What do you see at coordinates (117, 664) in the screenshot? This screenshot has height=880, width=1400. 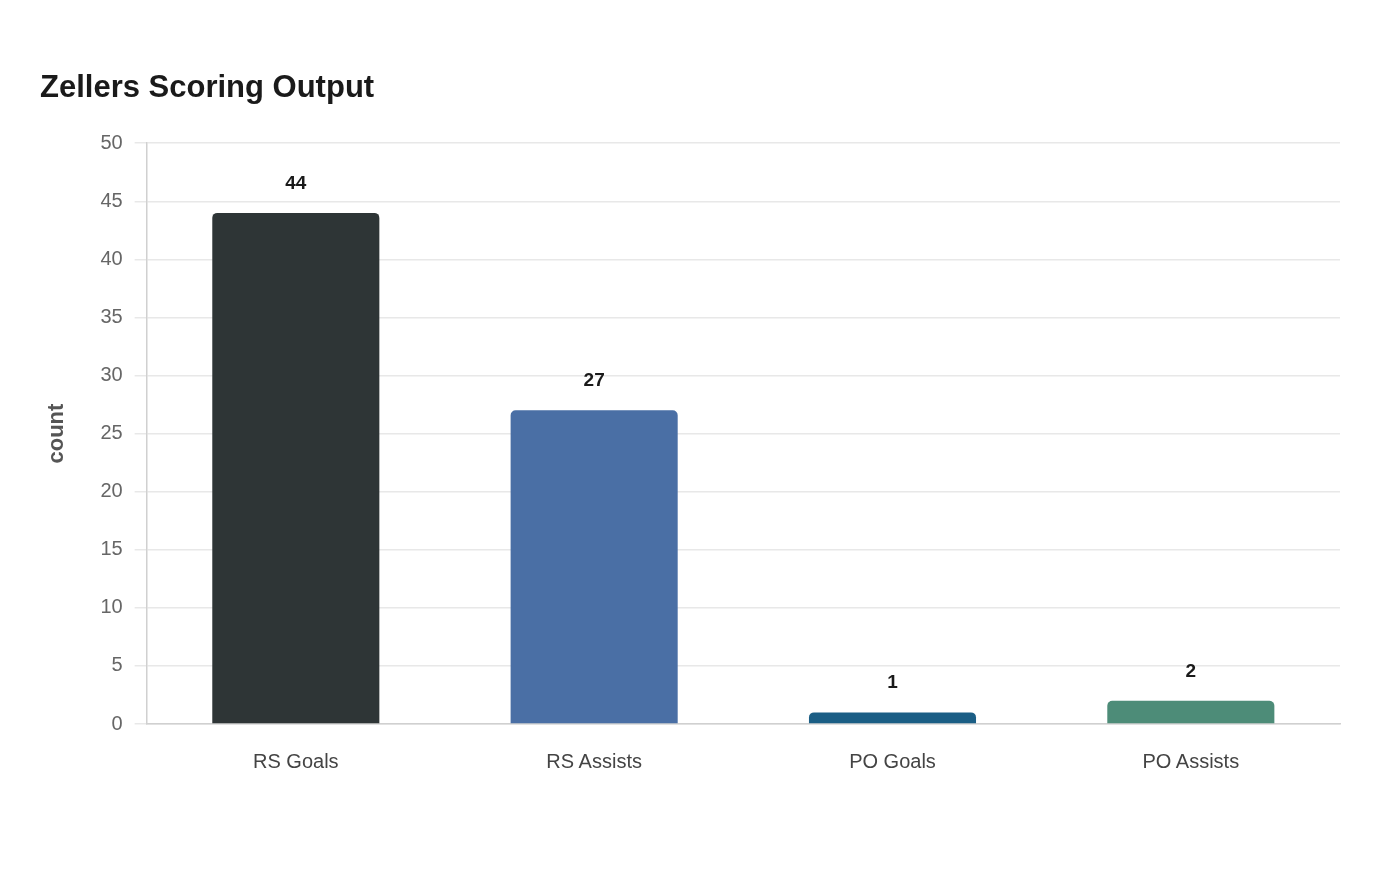 I see `y-tick-label: 5` at bounding box center [117, 664].